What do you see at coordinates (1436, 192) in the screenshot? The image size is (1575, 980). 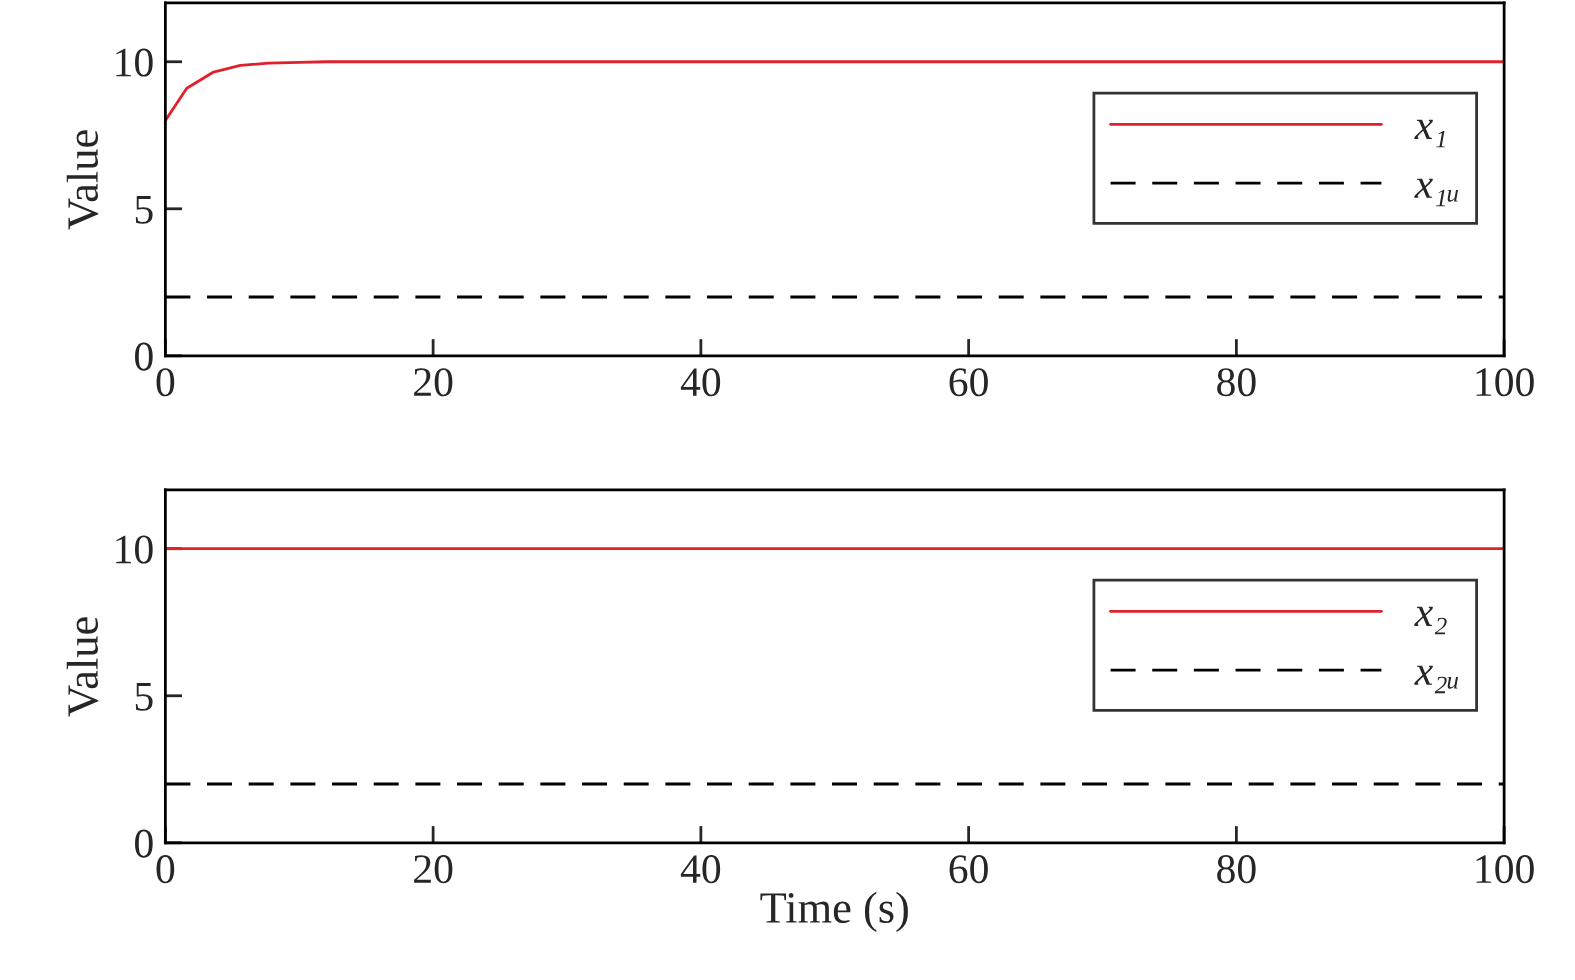 I see `text: x₁ᵤ` at bounding box center [1436, 192].